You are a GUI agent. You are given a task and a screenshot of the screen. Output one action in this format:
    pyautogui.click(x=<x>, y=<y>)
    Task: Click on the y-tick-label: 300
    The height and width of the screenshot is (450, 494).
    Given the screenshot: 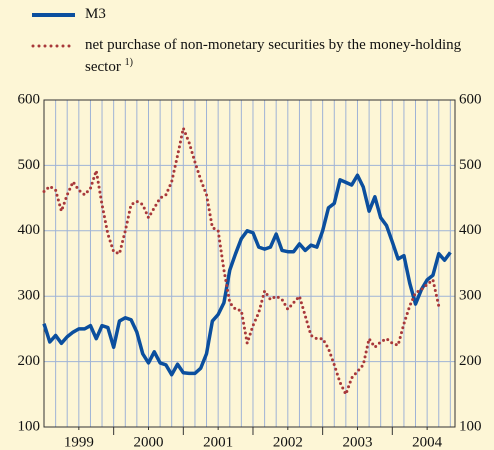 What is the action you would take?
    pyautogui.click(x=29, y=296)
    